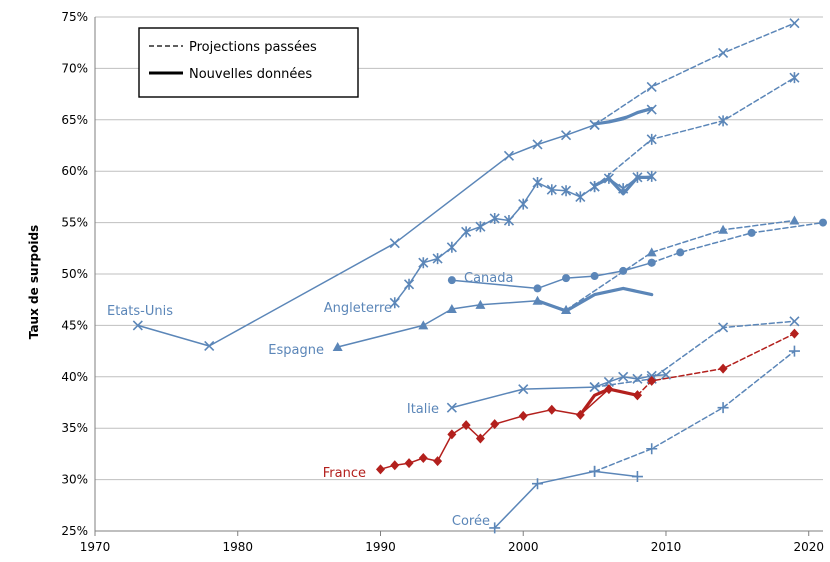 The width and height of the screenshot is (830, 562). I want to click on series-espagne, so click(566, 283).